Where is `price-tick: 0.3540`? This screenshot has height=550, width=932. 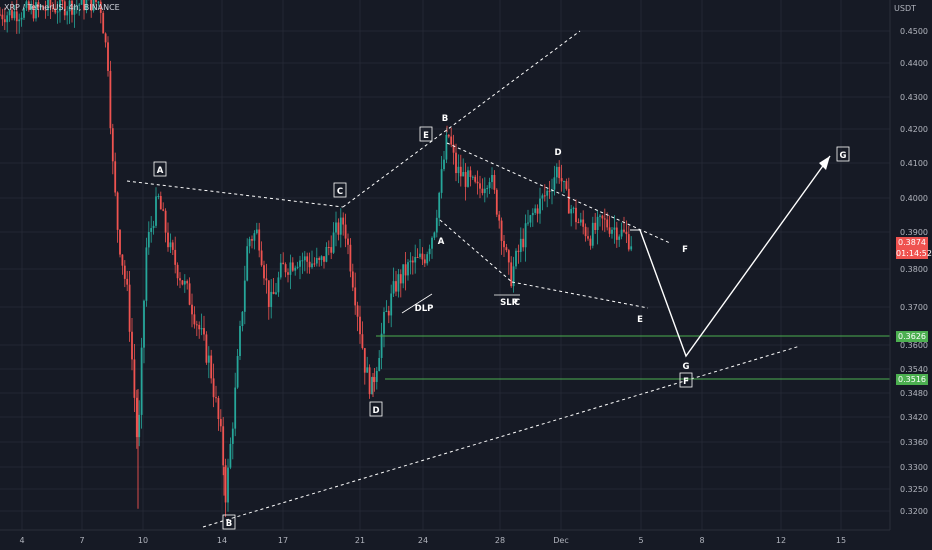 price-tick: 0.3540 is located at coordinates (914, 369).